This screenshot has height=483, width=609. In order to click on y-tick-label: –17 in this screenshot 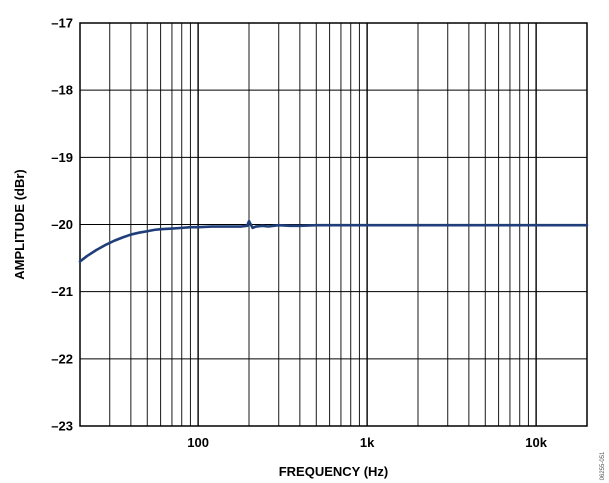, I will do `click(62, 23)`.